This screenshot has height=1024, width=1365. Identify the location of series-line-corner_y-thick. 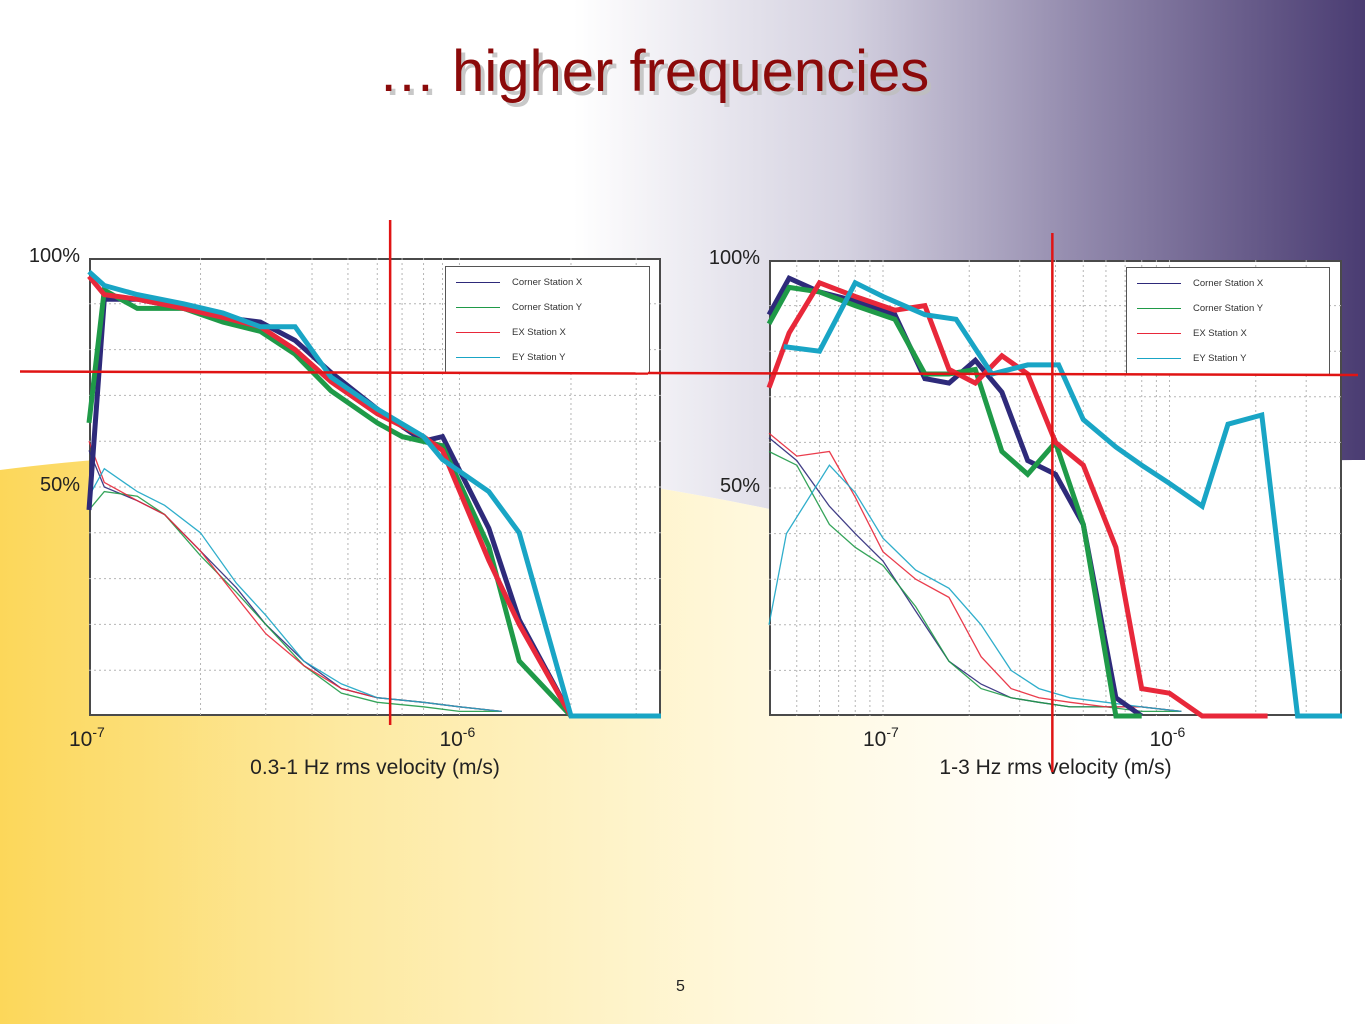
(954, 501).